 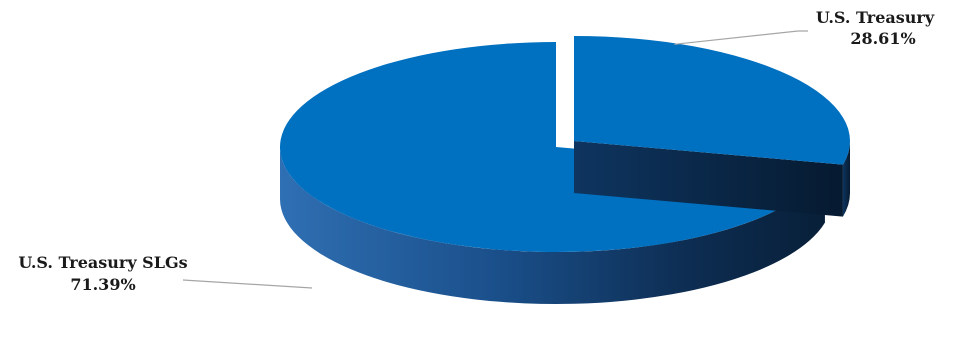 I want to click on slice-label-us-treasury-slgs-value: 71.39%, so click(x=102, y=284).